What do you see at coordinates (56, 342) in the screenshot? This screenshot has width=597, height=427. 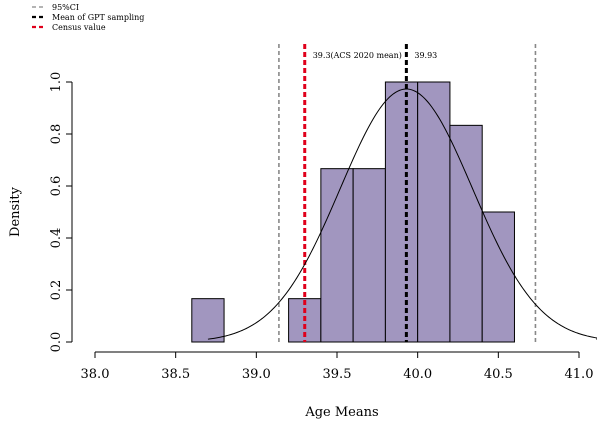 I see `y-tick-label: 0.0` at bounding box center [56, 342].